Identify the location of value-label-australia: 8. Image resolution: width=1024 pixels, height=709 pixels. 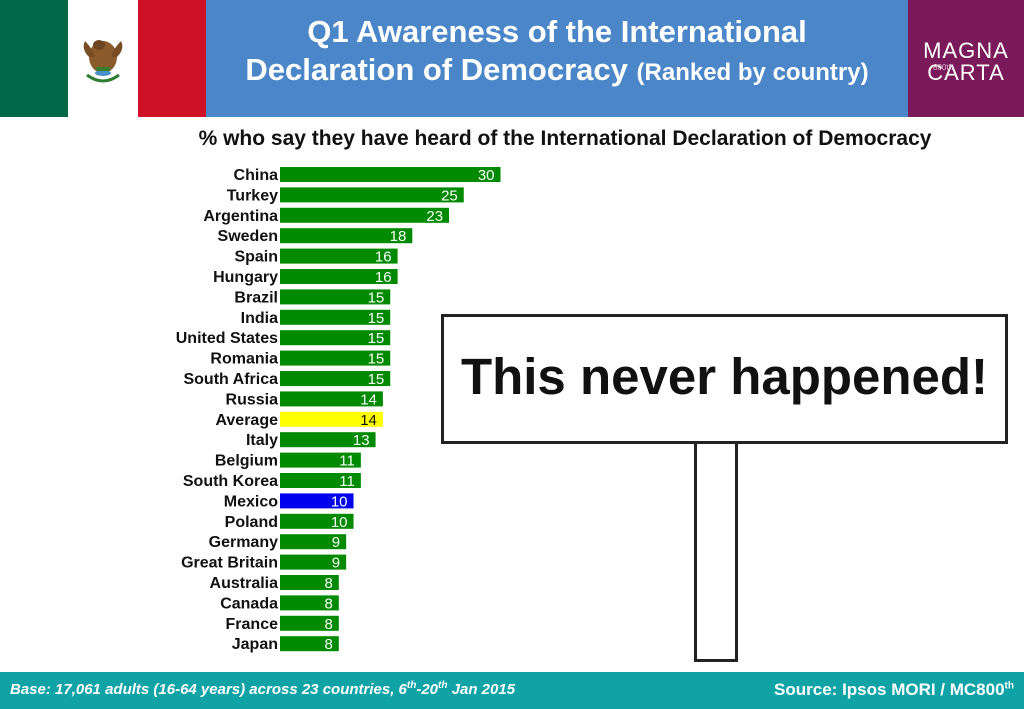
(328, 583).